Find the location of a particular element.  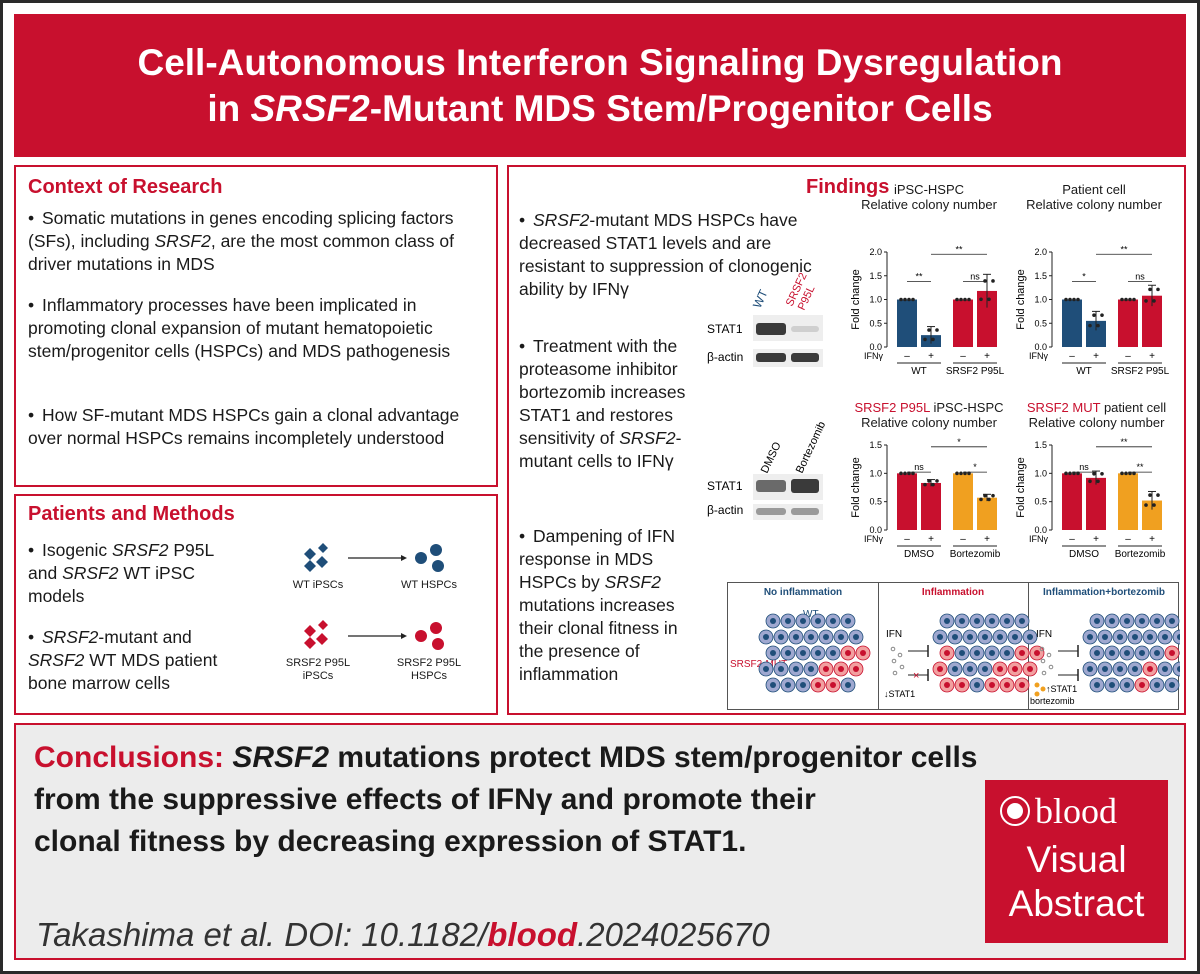

panel3-stat1-up: ↑STAT1 is located at coordinates (1061, 689).